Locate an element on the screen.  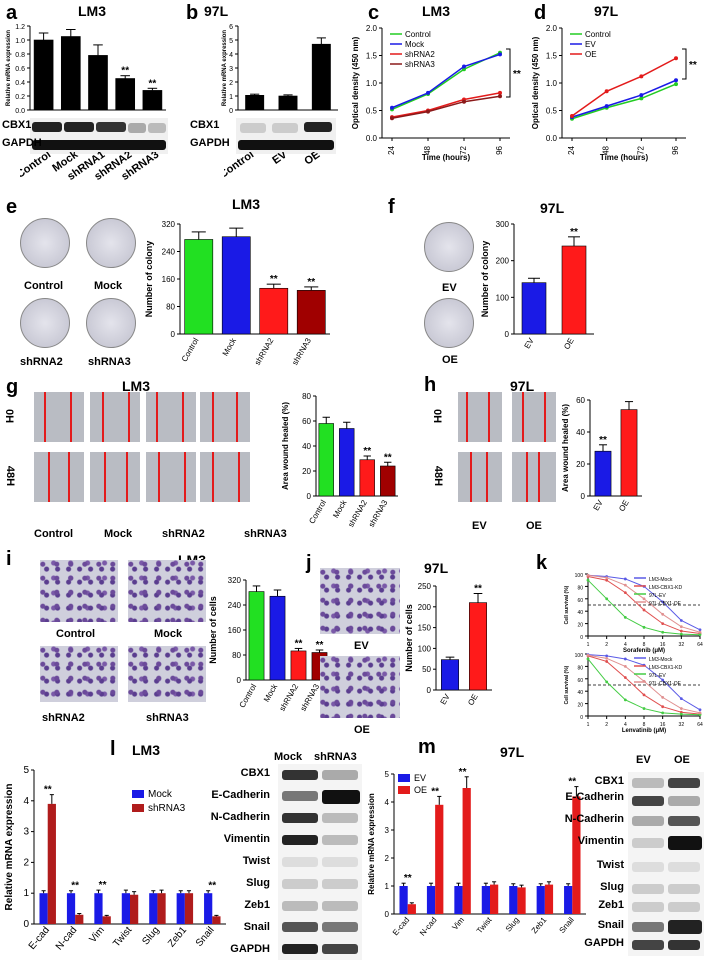
dish-e-label-1: Mock is located at coordinates (108, 286).